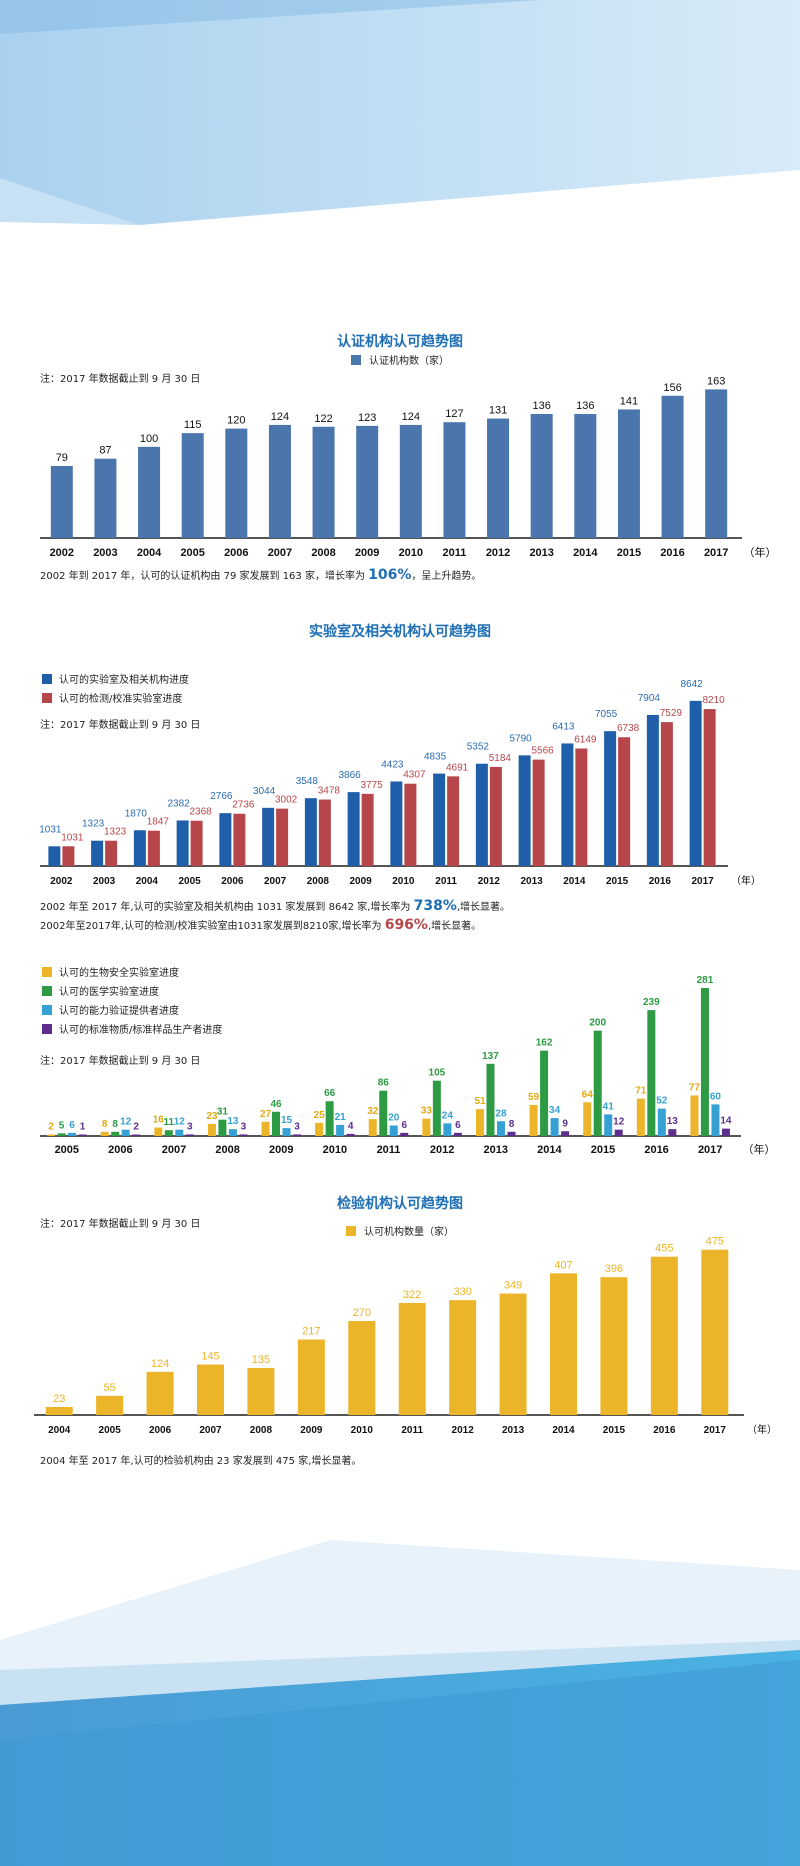  What do you see at coordinates (132, 1028) in the screenshot?
I see `legend-item: 认可的标准物质/标准样品生产者进度` at bounding box center [132, 1028].